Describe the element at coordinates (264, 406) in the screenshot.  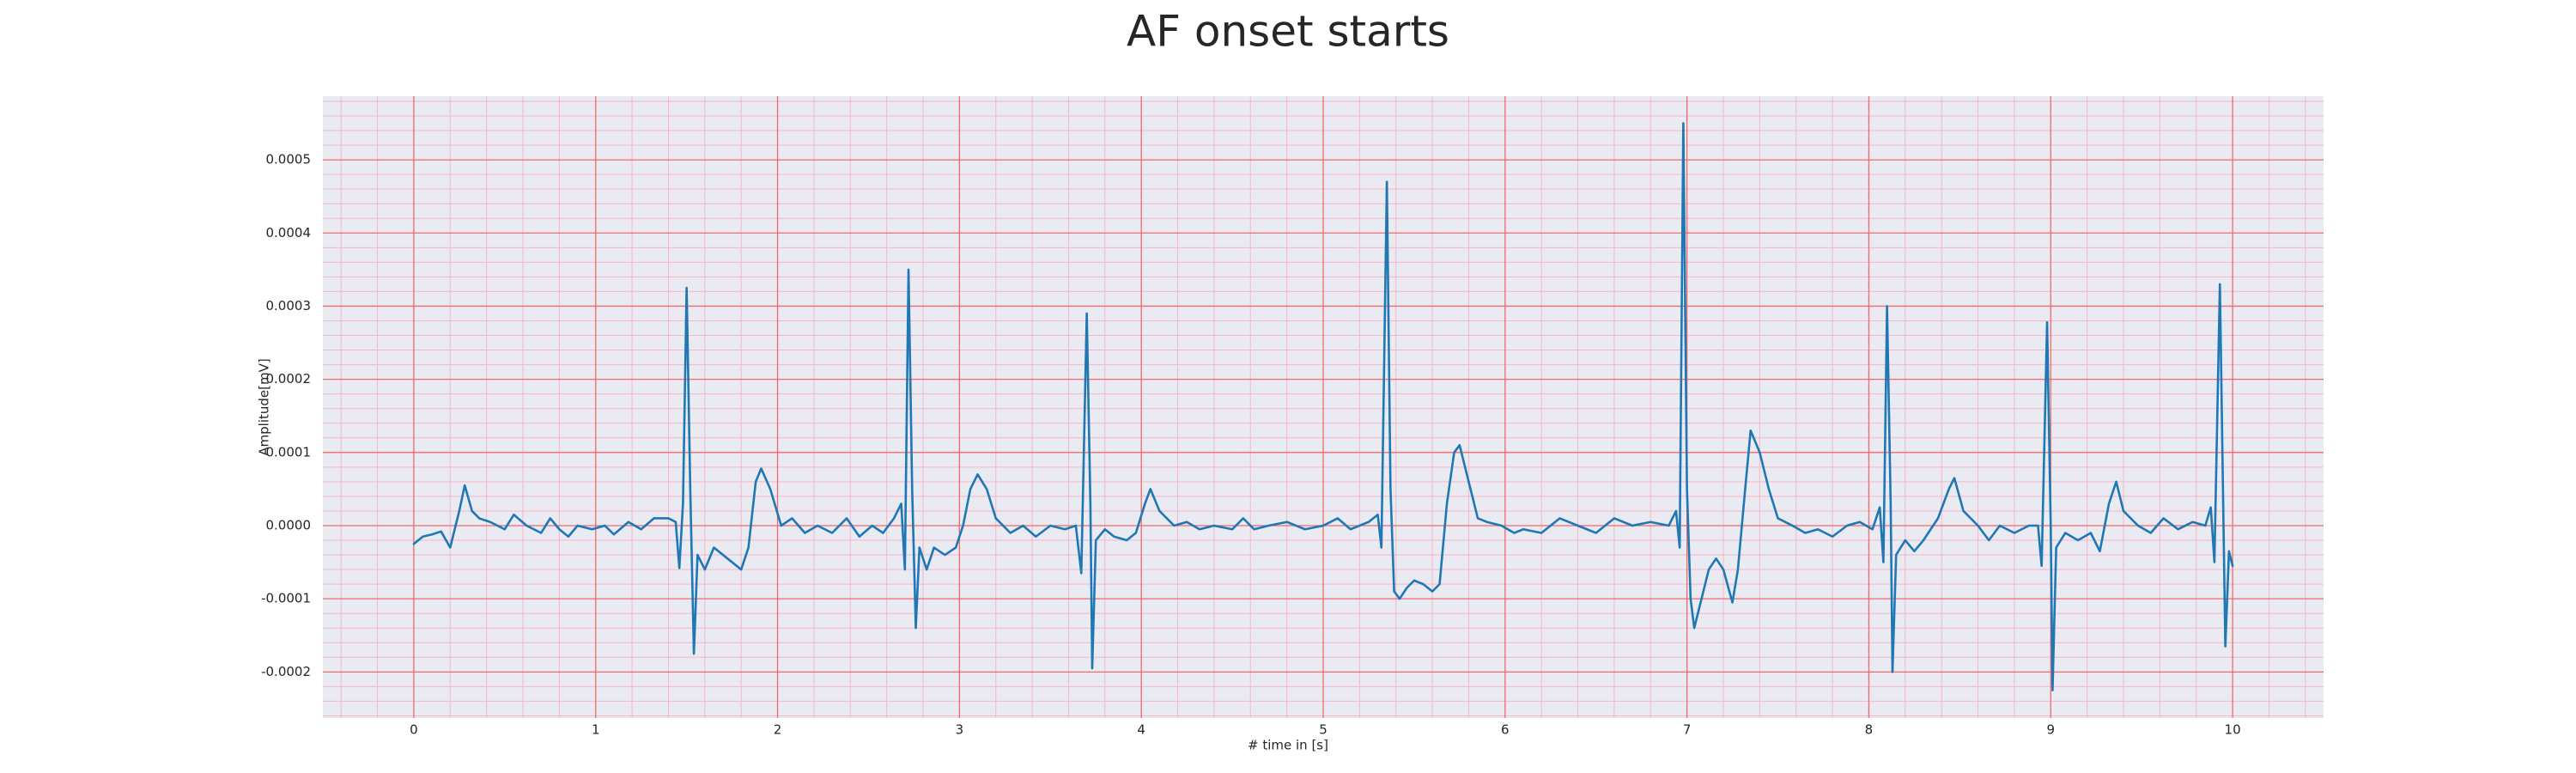
I see `y-axis-label: Amplitude[mV]` at that location.